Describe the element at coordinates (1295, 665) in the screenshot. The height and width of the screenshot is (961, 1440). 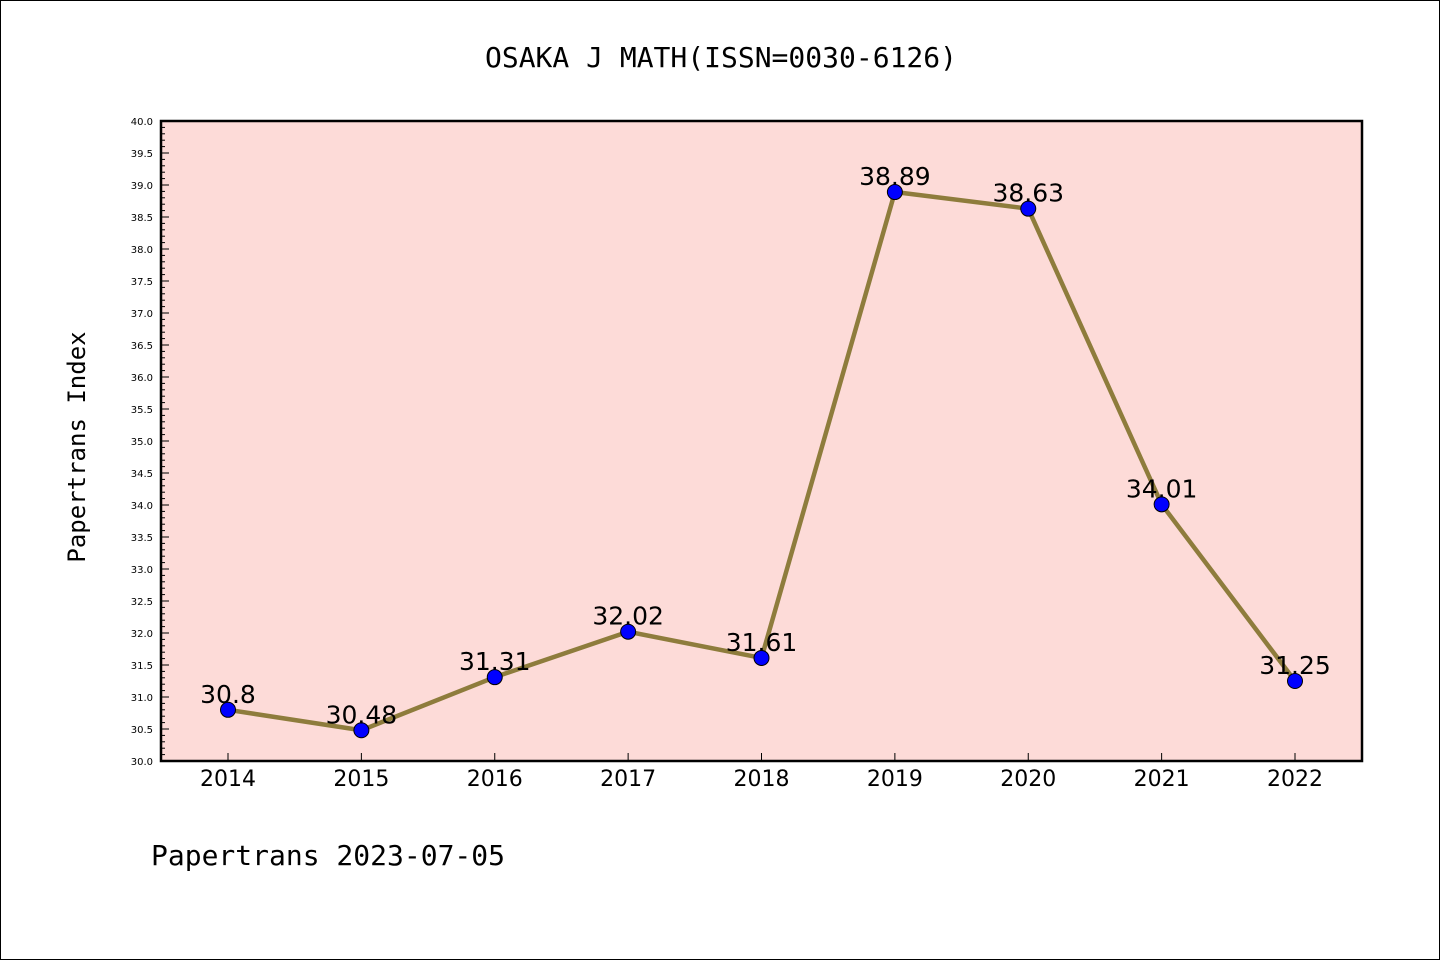
I see `data-label: 31.25` at that location.